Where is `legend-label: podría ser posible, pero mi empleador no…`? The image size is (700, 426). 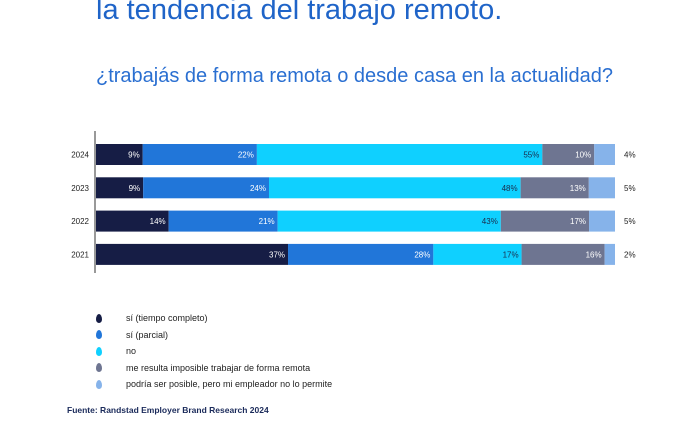 legend-label: podría ser posible, pero mi empleador no… is located at coordinates (229, 384).